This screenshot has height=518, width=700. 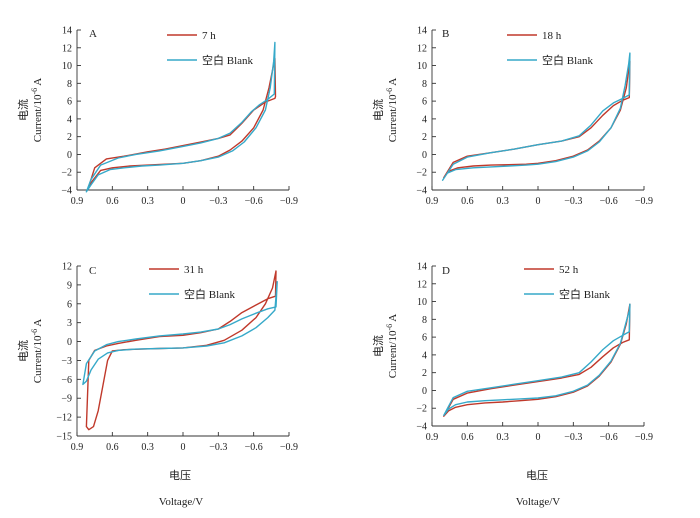 What do you see at coordinates (424, 155) in the screenshot?
I see `y-tick-label-b: 0` at bounding box center [424, 155].